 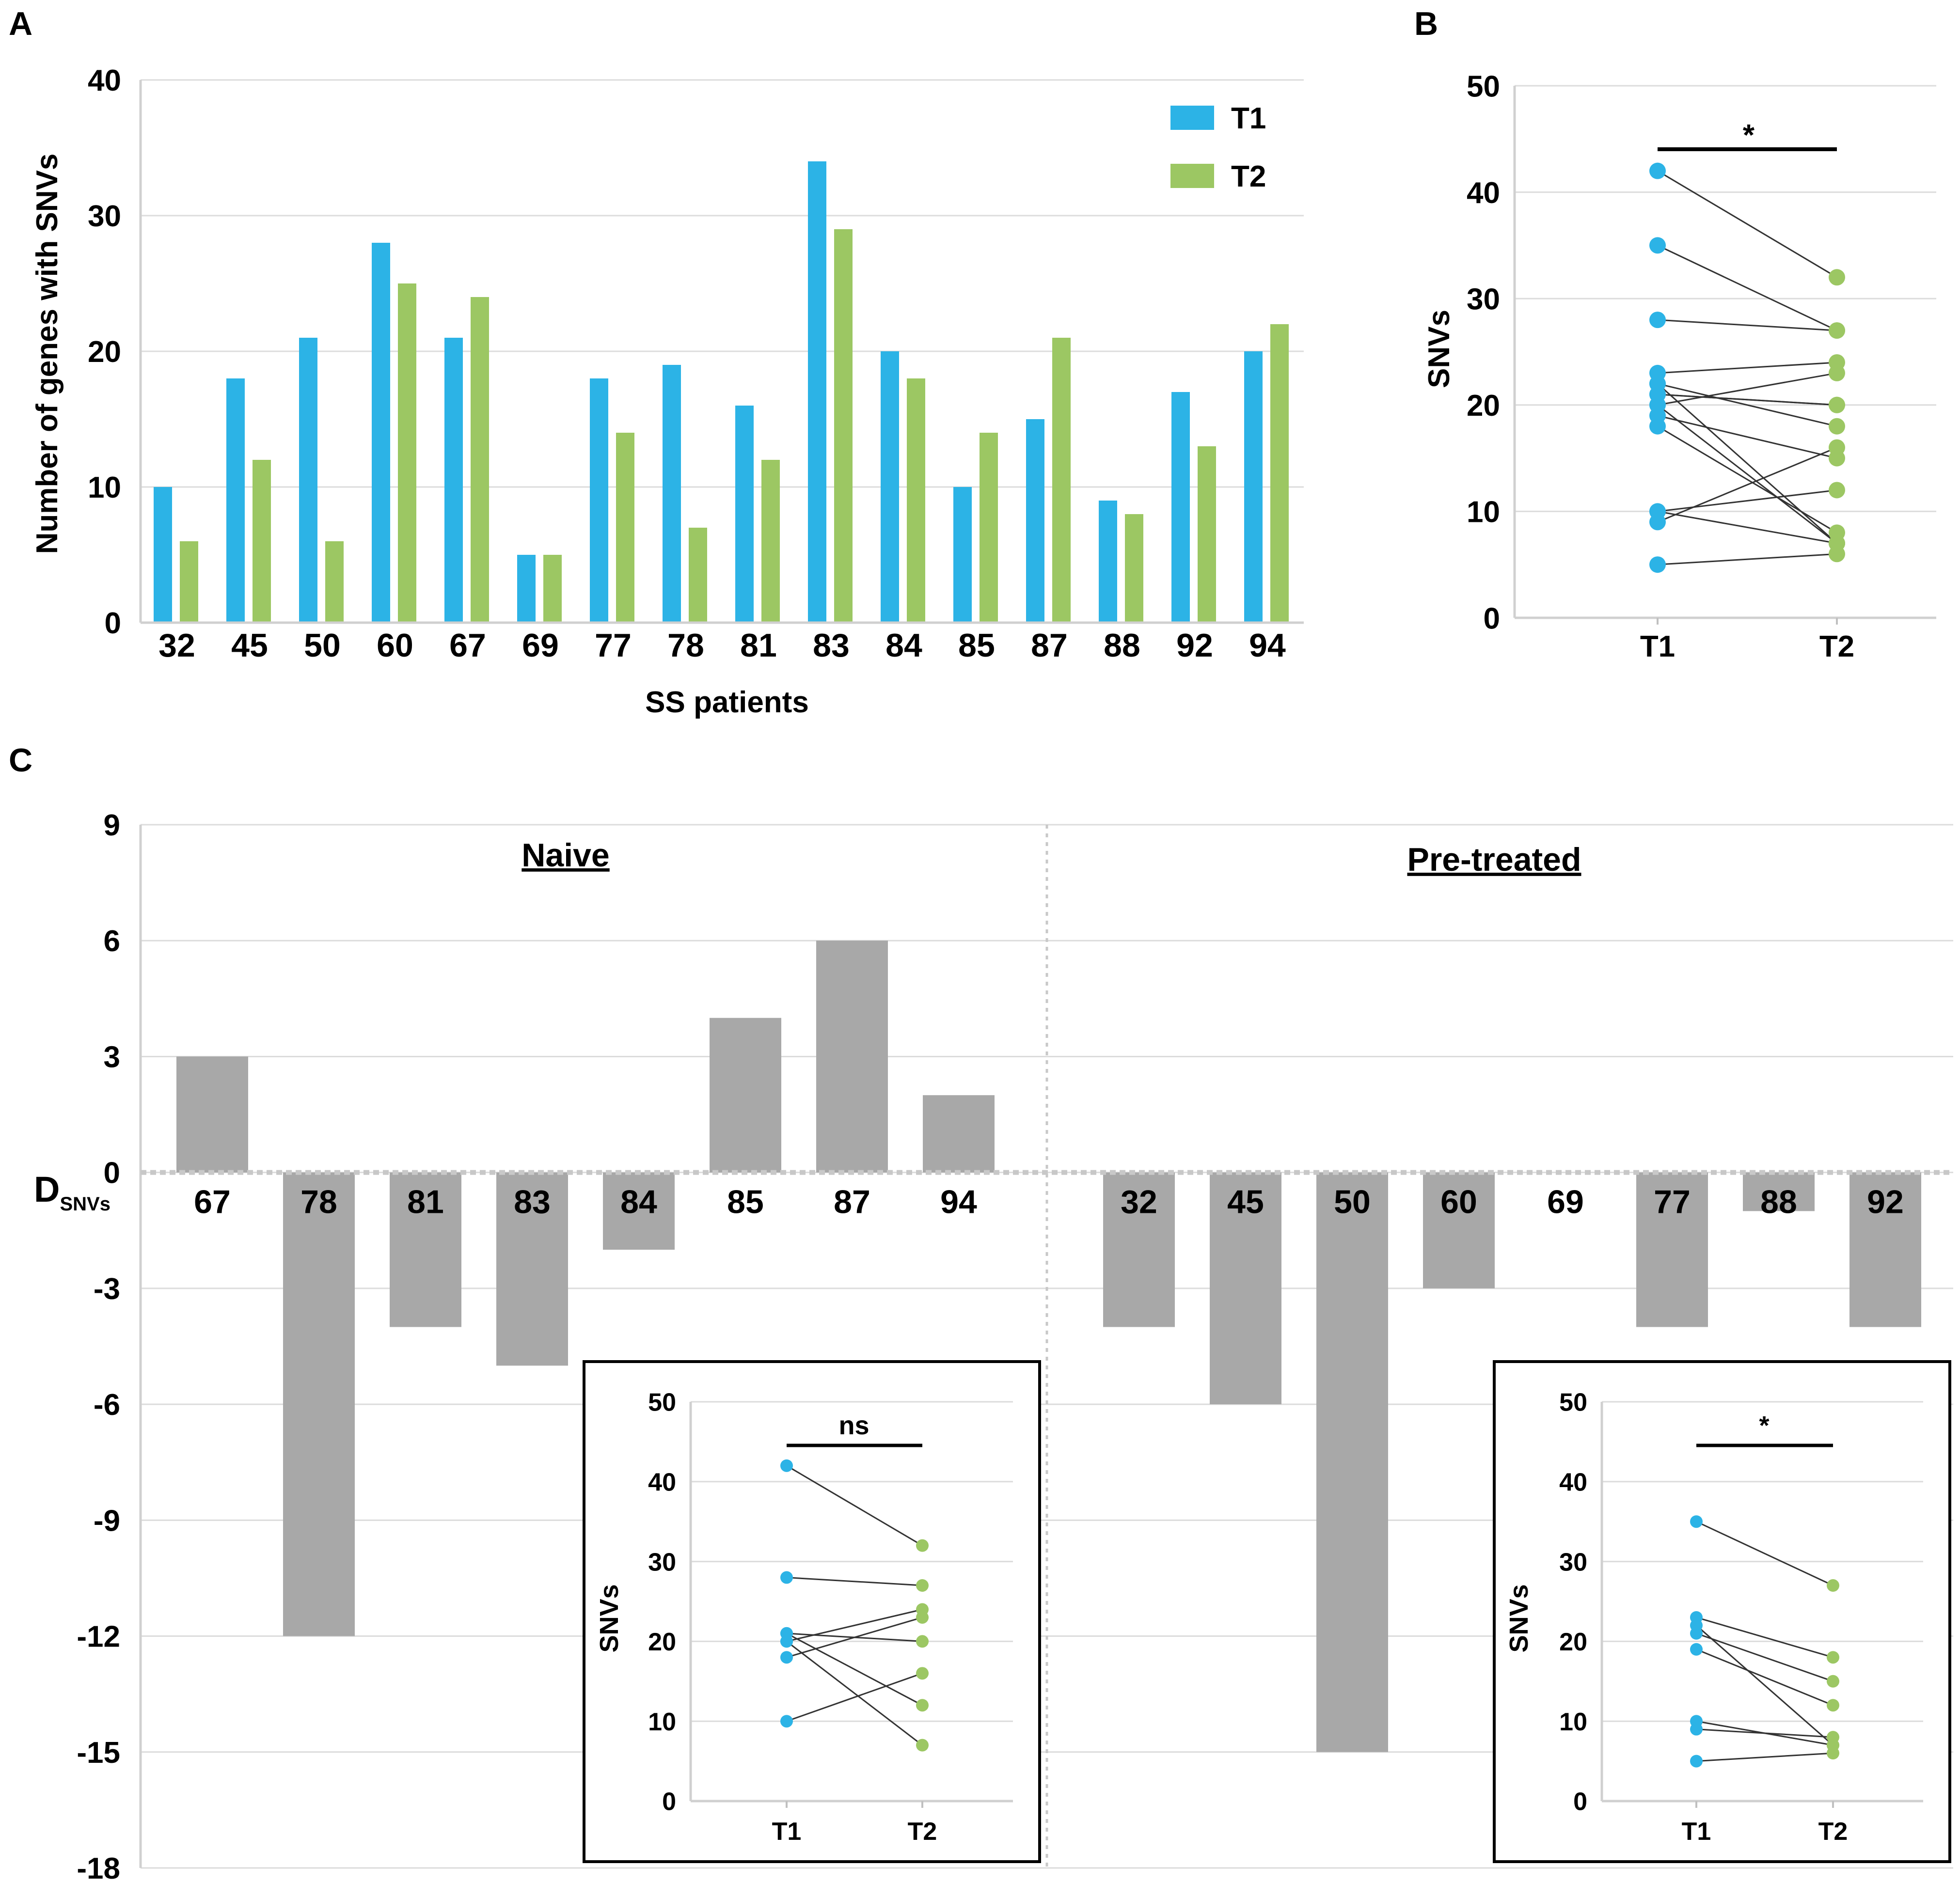 What do you see at coordinates (1778, 1202) in the screenshot?
I see `panel-c-x-tick-label: 88` at bounding box center [1778, 1202].